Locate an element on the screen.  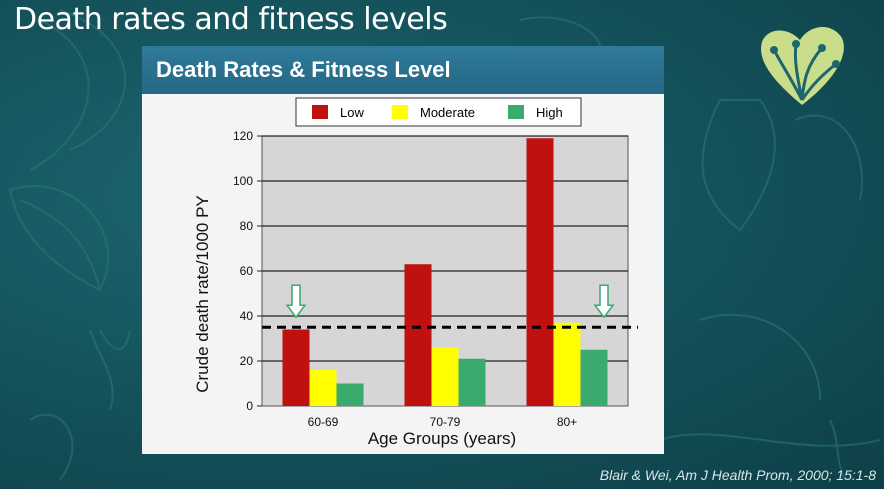
legend: Low Moderate High is located at coordinates (438, 112).